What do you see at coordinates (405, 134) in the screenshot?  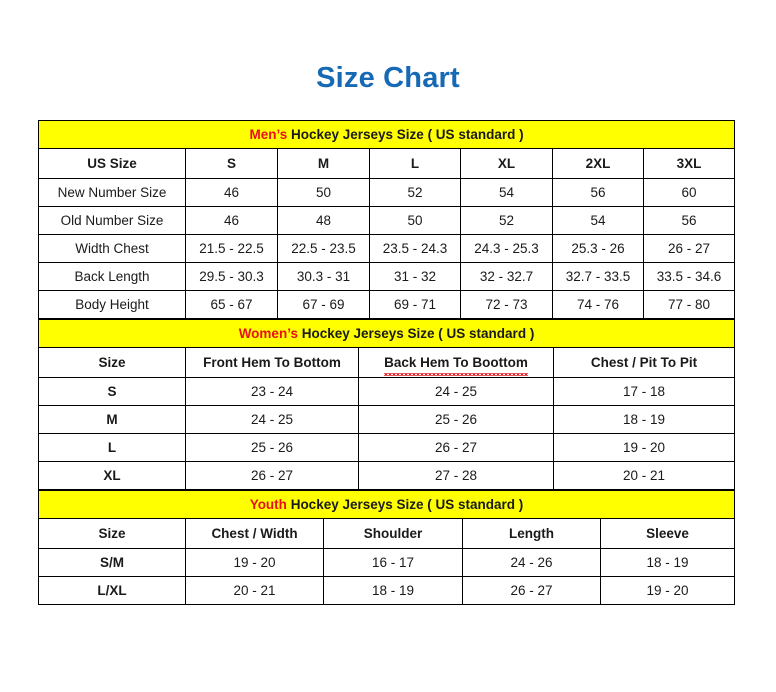 I see `mens-banner-text: Hockey Jerseys Size ( US standard )` at bounding box center [405, 134].